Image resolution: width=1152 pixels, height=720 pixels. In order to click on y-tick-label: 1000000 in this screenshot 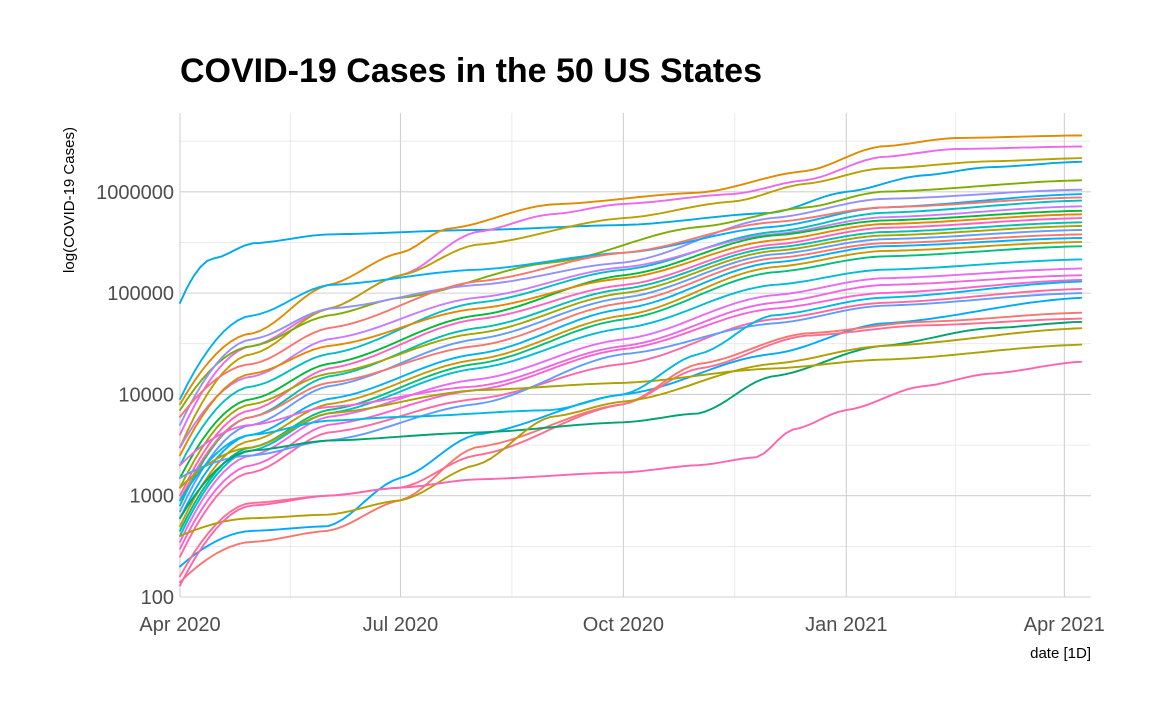, I will do `click(135, 193)`.